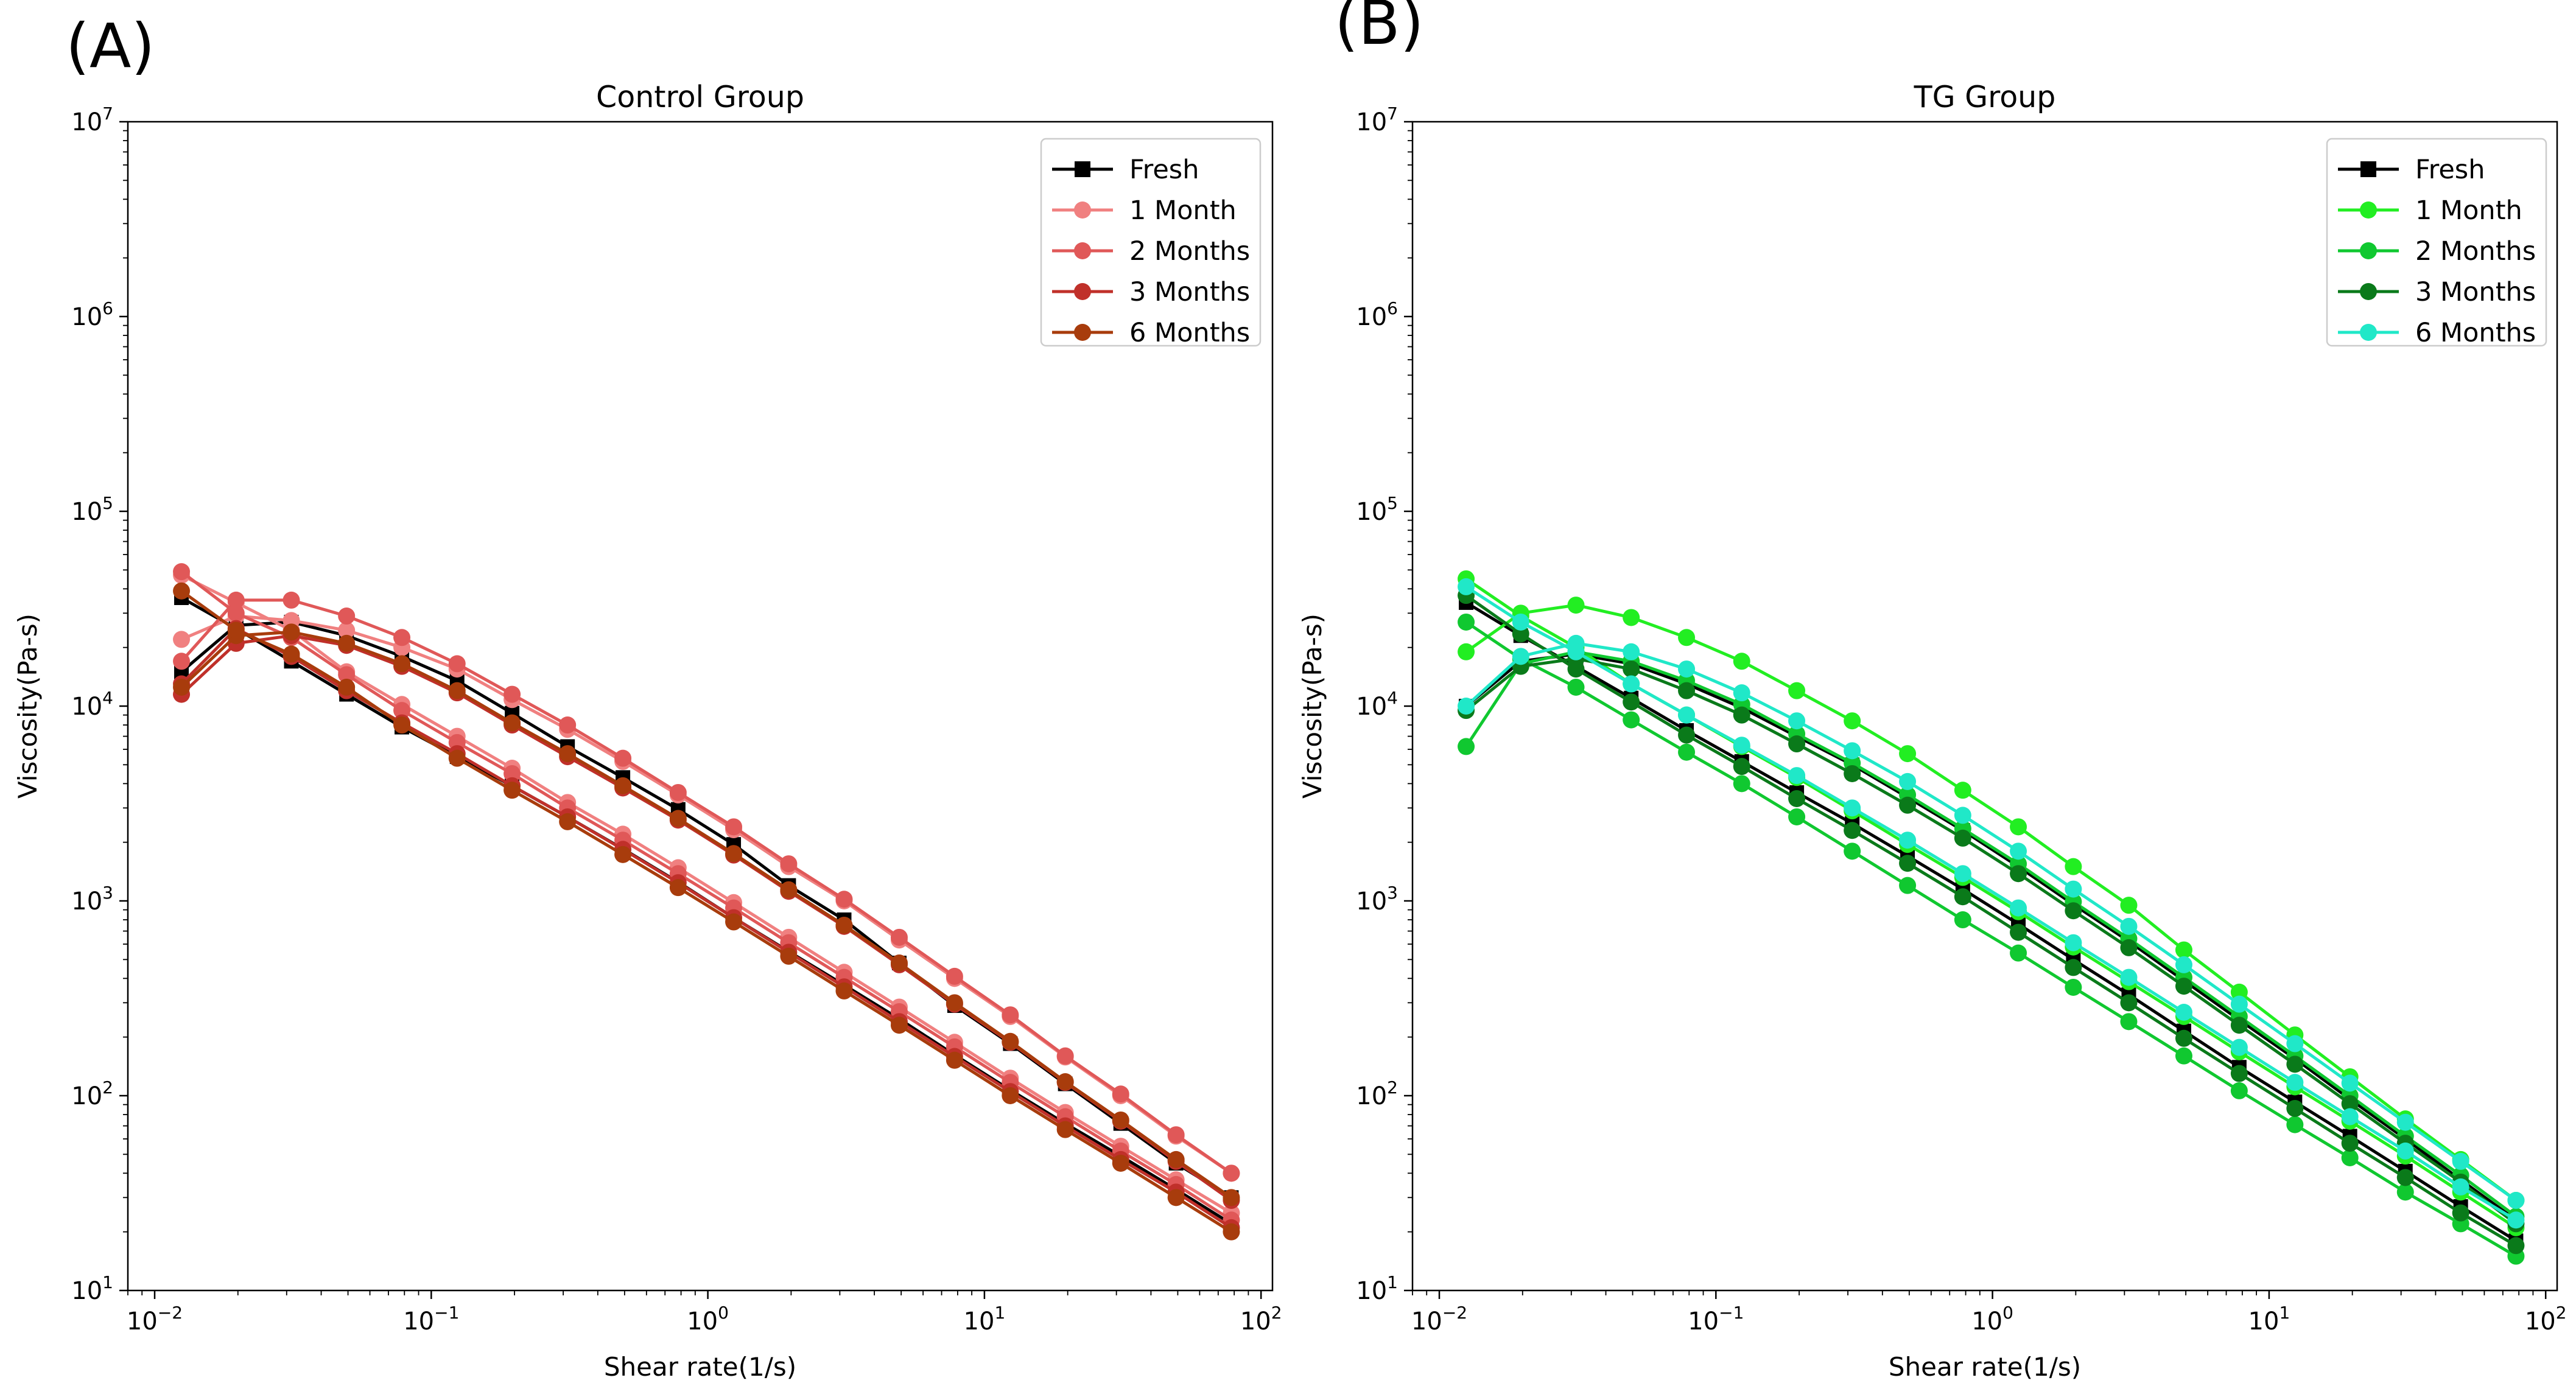  Describe the element at coordinates (155, 1319) in the screenshot. I see `x-tick-label: 10⁻²` at that location.